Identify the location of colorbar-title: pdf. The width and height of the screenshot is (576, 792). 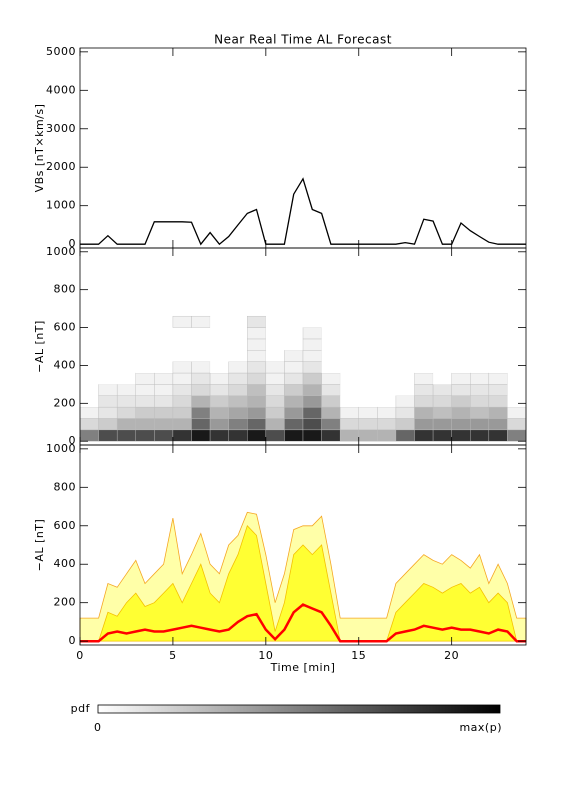
(81, 708).